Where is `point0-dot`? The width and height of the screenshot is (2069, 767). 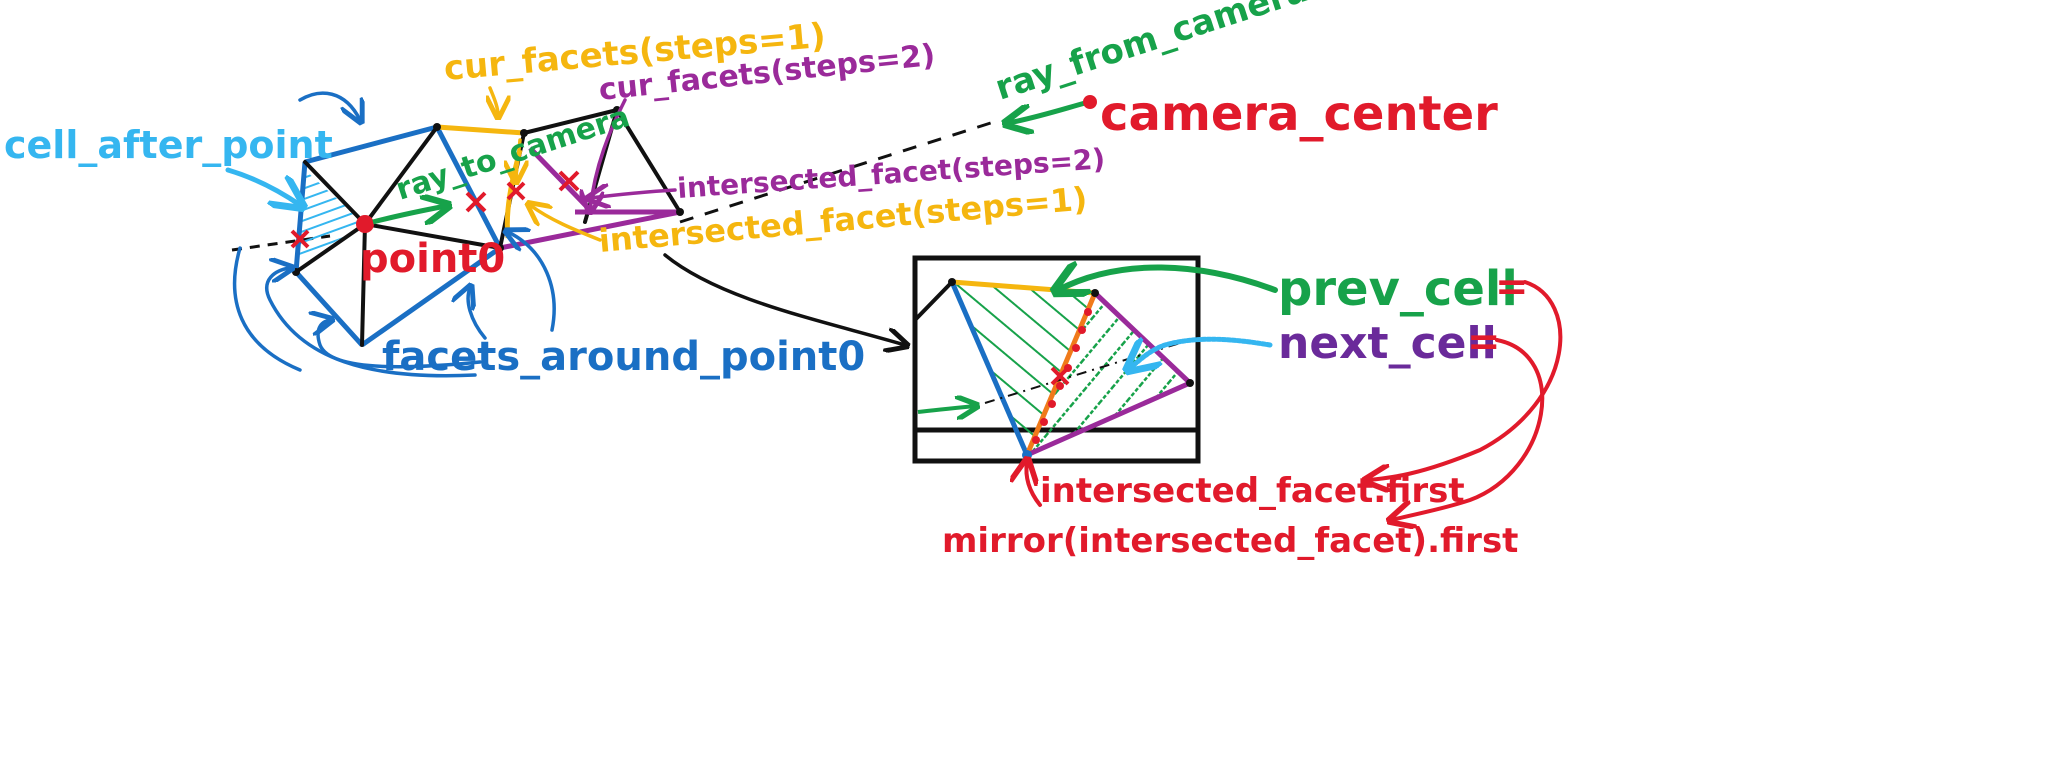
point0-dot is located at coordinates (365, 224).